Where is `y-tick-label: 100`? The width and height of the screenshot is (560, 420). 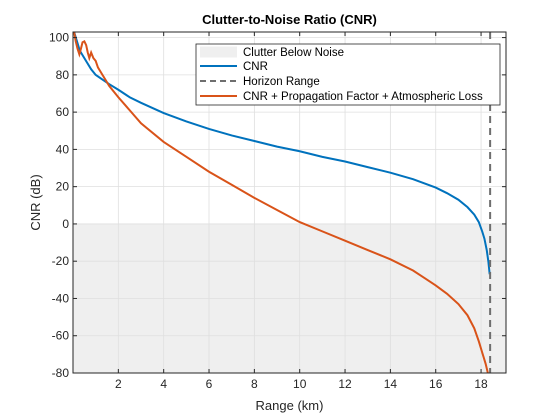 y-tick-label: 100 is located at coordinates (59, 38).